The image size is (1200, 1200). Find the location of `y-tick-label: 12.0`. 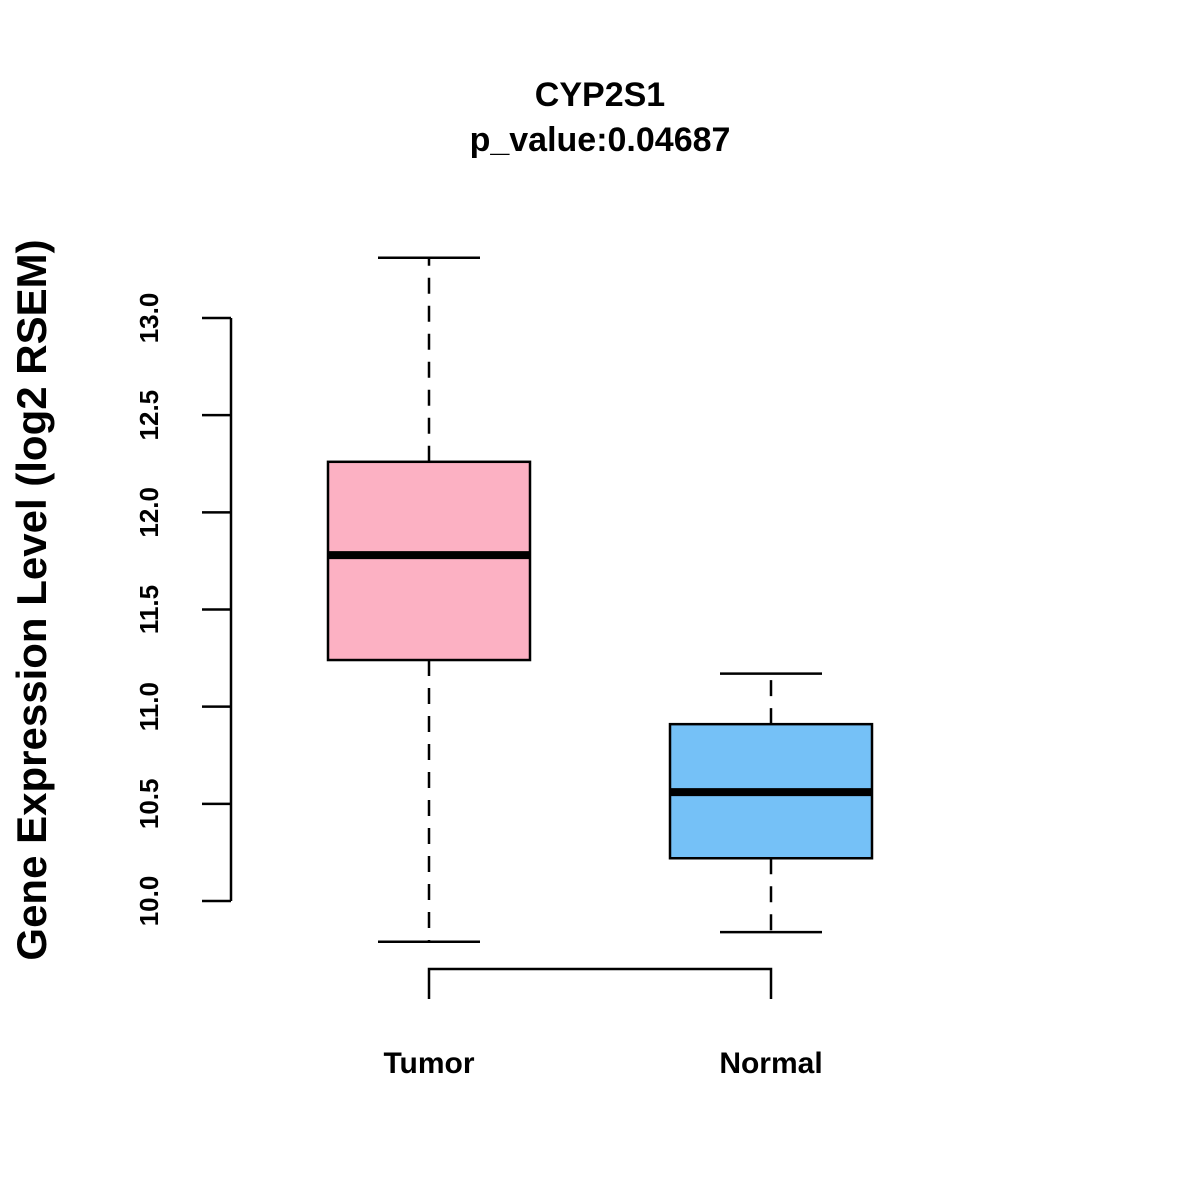

y-tick-label: 12.0 is located at coordinates (149, 512).